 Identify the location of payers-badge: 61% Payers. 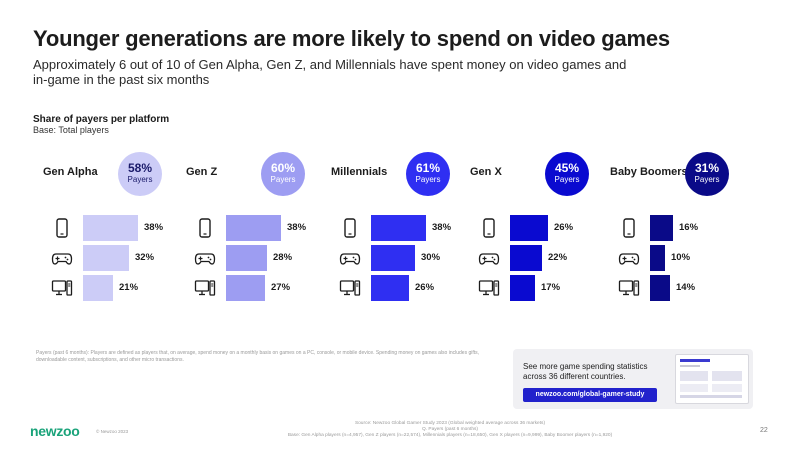
(428, 174).